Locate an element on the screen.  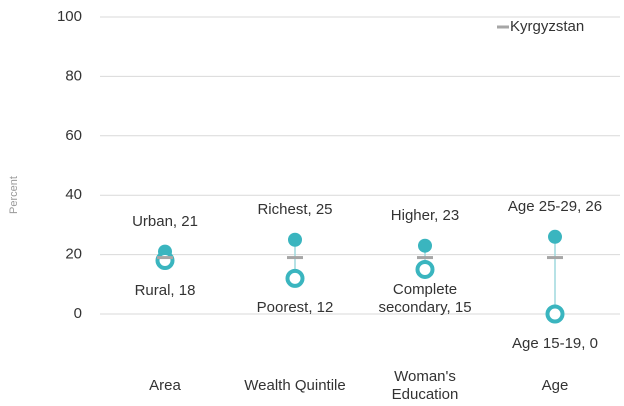
data-label: Complete secondary, 15 is located at coordinates (425, 299).